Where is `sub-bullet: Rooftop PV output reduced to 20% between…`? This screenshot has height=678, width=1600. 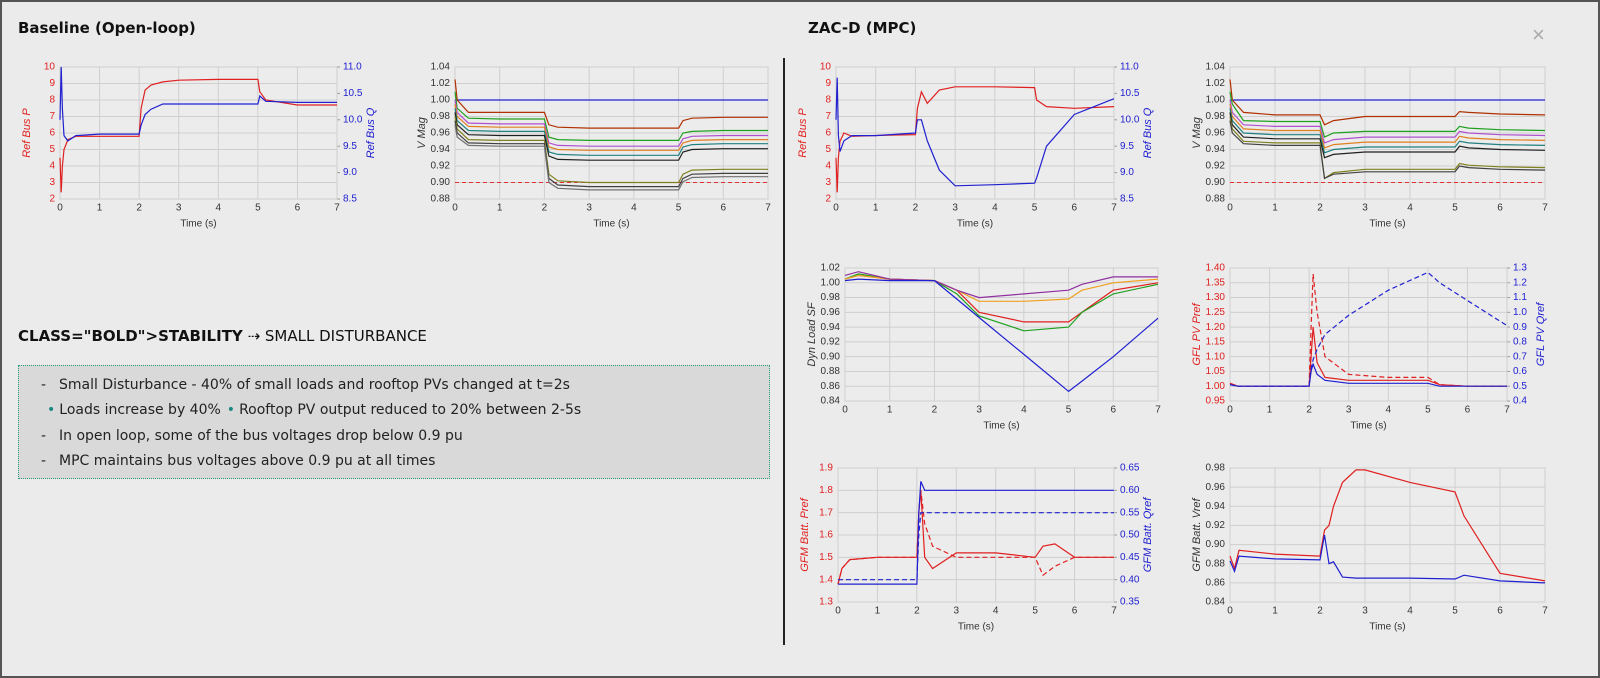 sub-bullet: Rooftop PV output reduced to 20% between… is located at coordinates (410, 410).